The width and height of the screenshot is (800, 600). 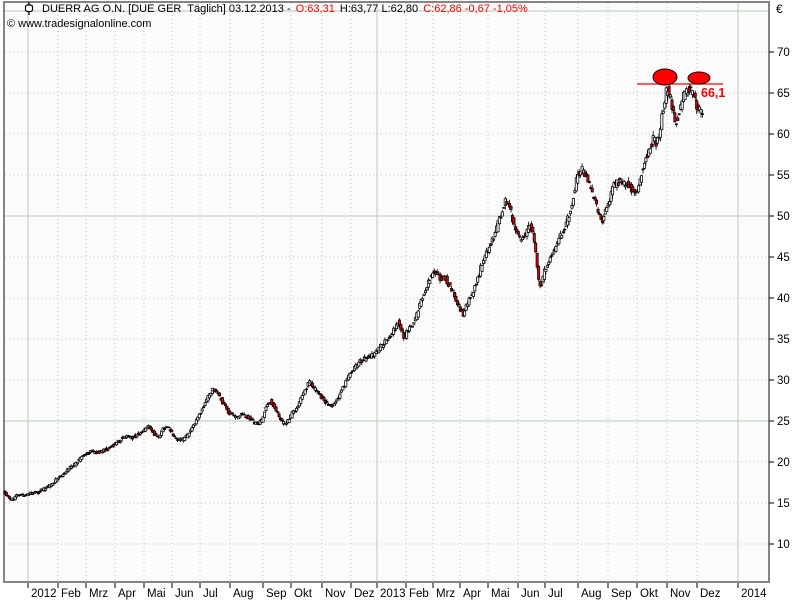 What do you see at coordinates (783, 176) in the screenshot?
I see `y-axis-label: 55` at bounding box center [783, 176].